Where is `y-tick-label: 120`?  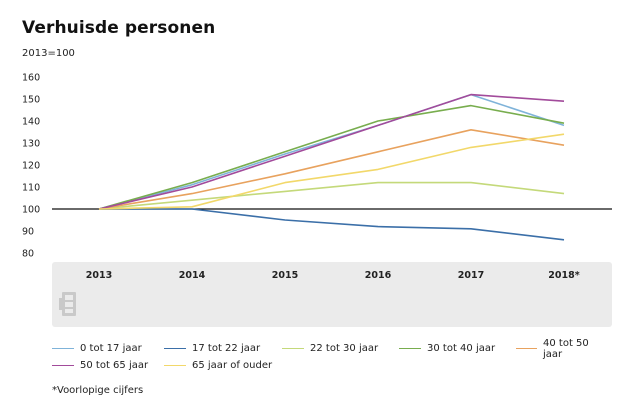 y-tick-label: 120 is located at coordinates (31, 166).